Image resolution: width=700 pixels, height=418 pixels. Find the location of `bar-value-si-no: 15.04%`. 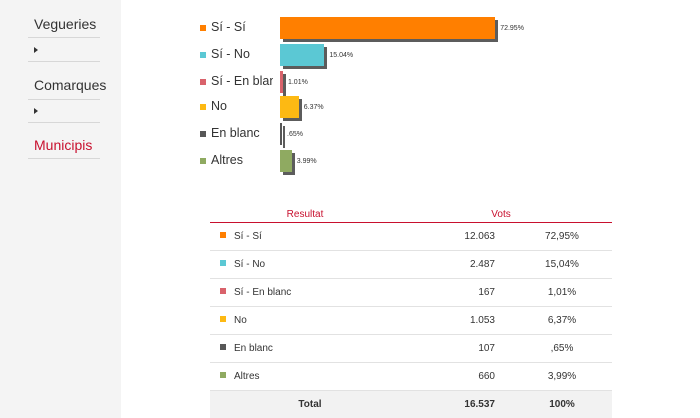

bar-value-si-no: 15.04% is located at coordinates (341, 55).